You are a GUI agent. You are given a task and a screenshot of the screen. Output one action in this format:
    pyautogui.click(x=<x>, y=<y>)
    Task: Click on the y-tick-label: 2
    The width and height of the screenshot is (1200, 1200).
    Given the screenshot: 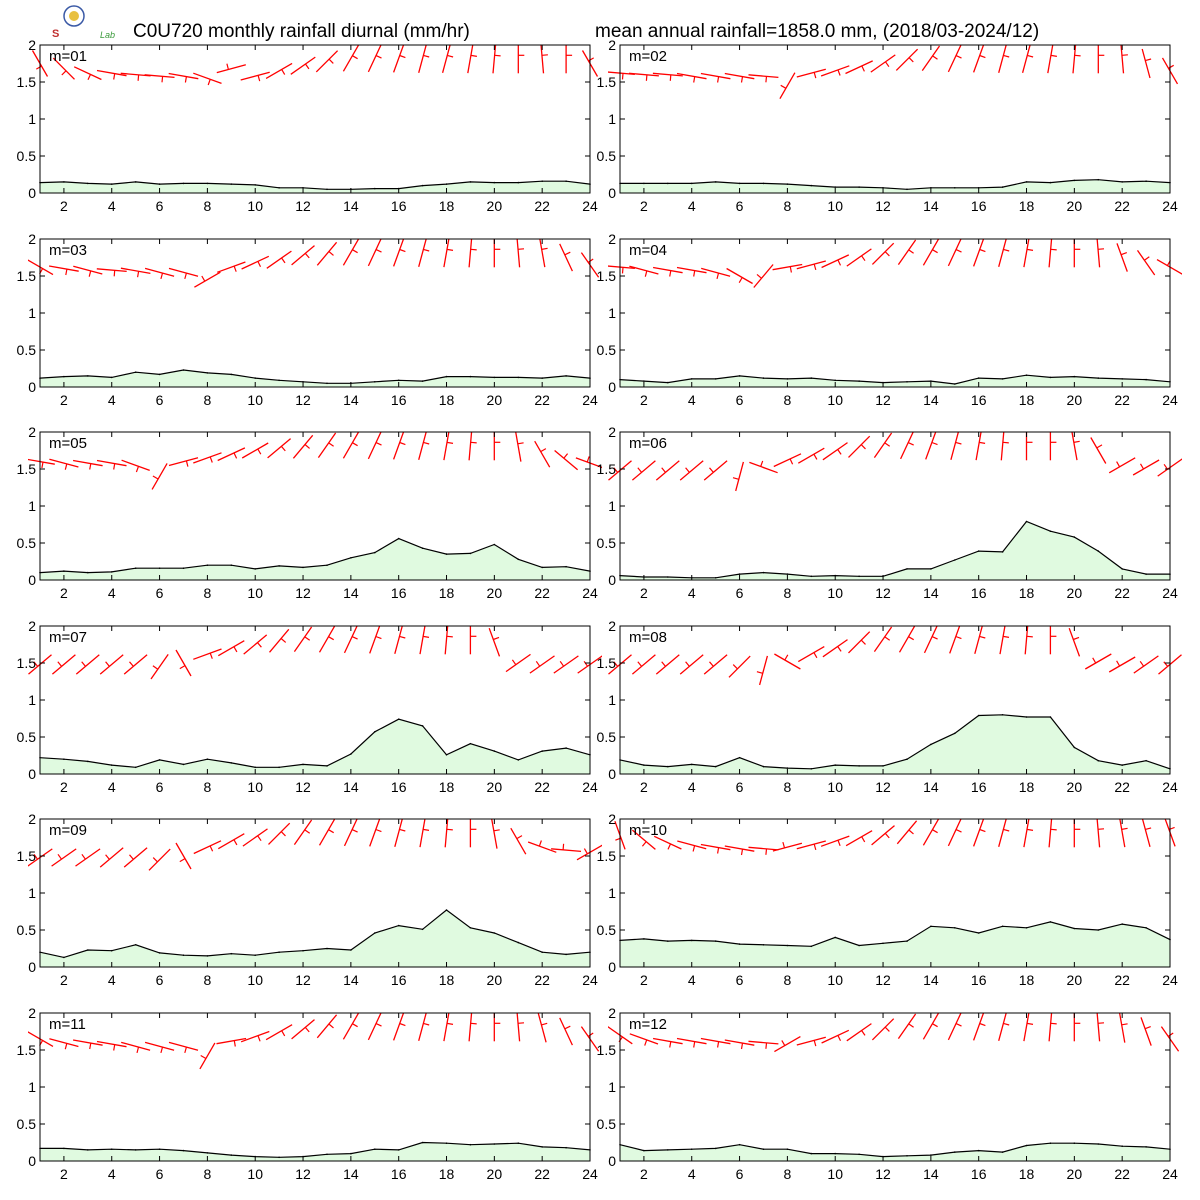 What is the action you would take?
    pyautogui.click(x=32, y=626)
    